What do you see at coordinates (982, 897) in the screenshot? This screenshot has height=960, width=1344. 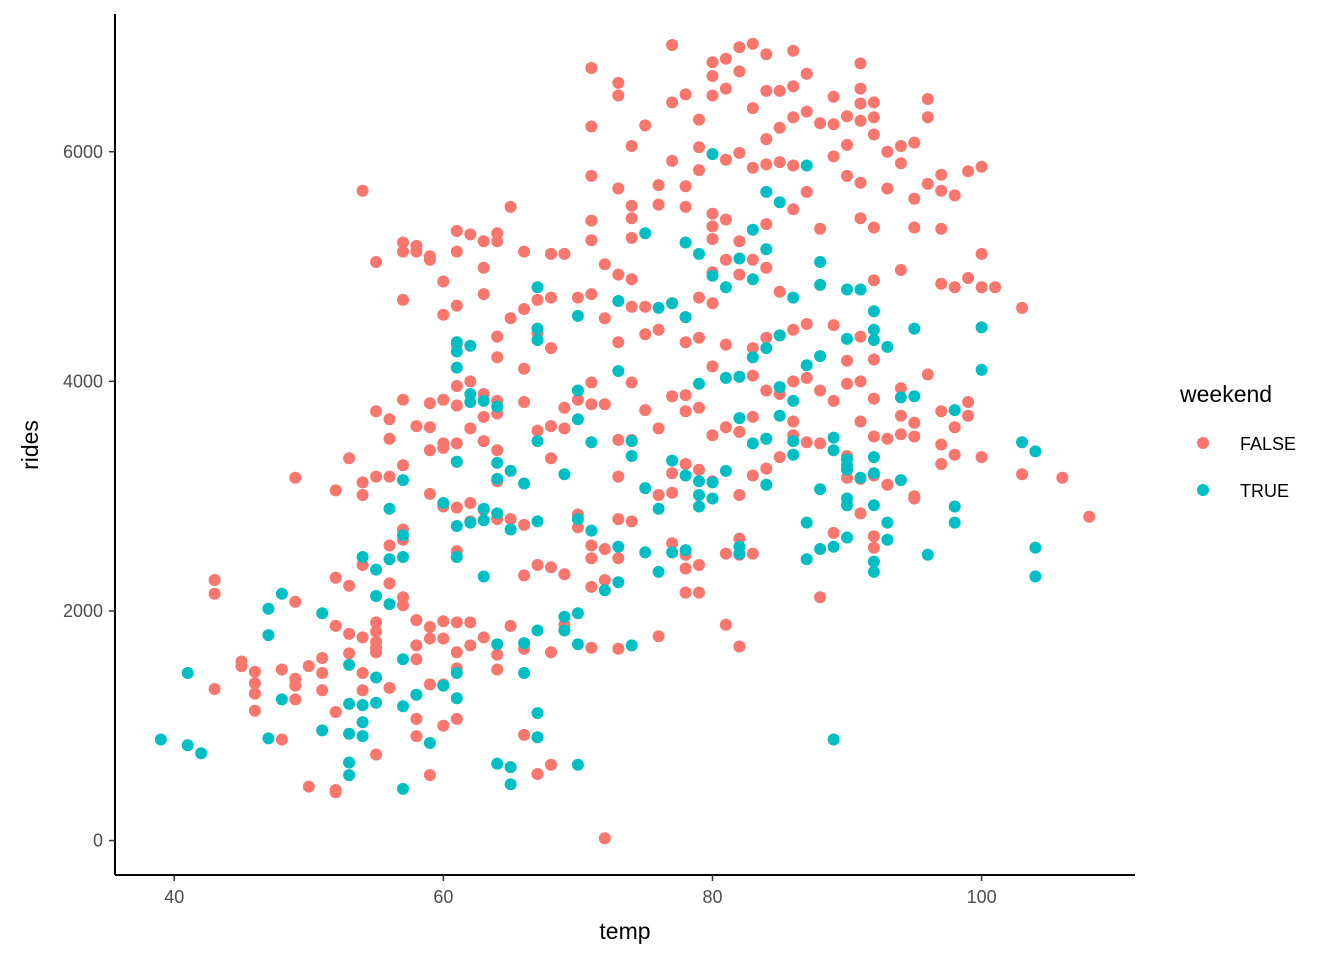 I see `x-tick-label-100: 100` at bounding box center [982, 897].